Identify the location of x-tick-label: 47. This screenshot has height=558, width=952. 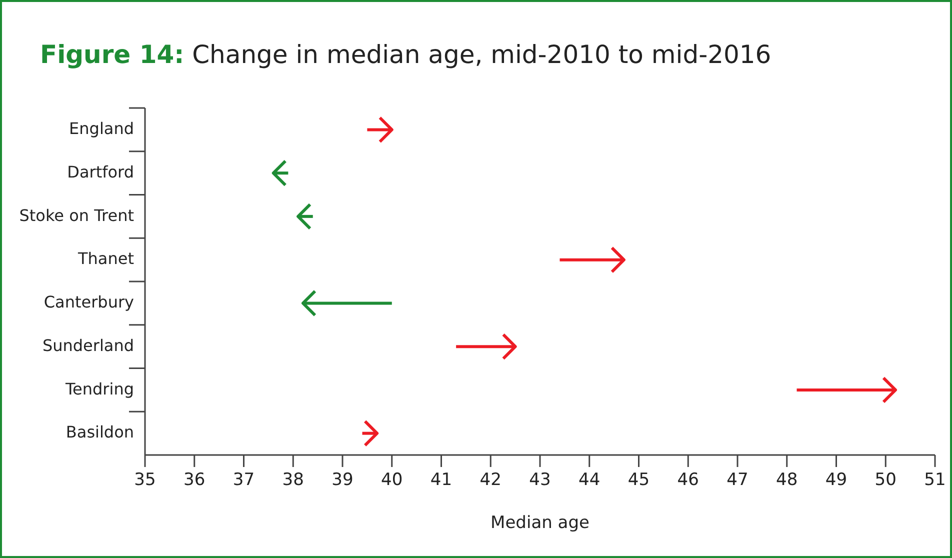
(737, 480).